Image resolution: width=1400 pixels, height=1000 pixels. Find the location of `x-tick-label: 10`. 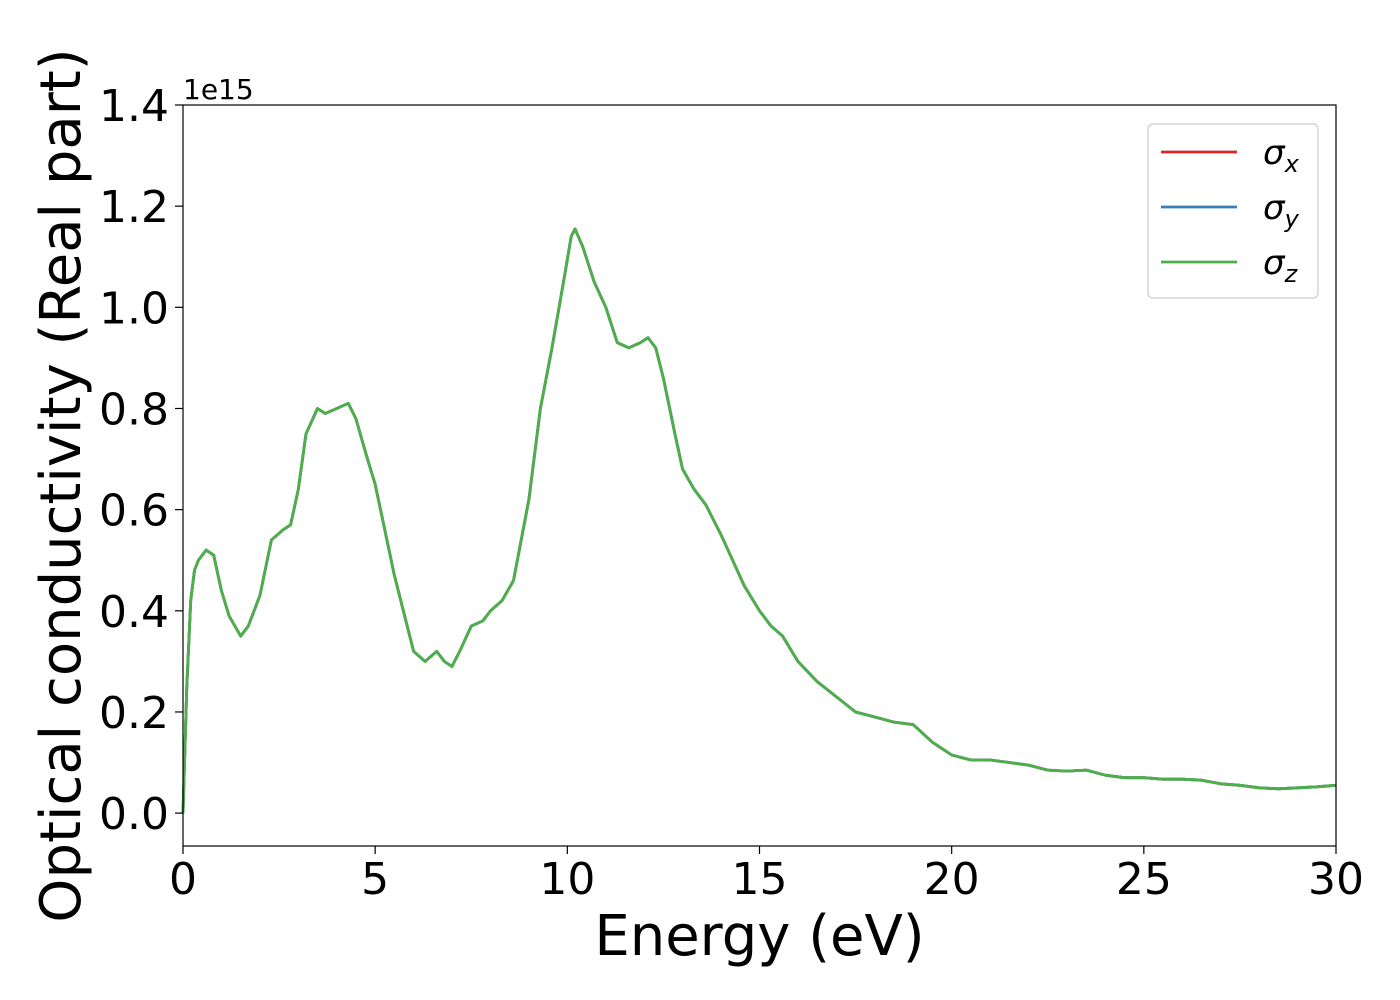

x-tick-label: 10 is located at coordinates (567, 879).